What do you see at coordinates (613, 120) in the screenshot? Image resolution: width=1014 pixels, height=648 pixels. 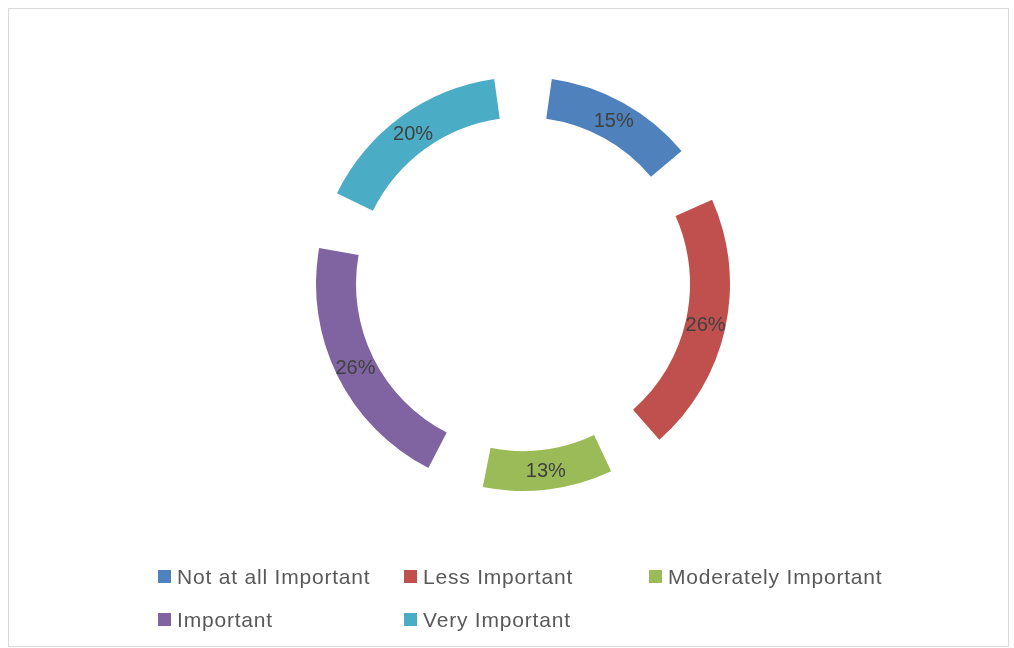 I see `data-label: 15%` at bounding box center [613, 120].